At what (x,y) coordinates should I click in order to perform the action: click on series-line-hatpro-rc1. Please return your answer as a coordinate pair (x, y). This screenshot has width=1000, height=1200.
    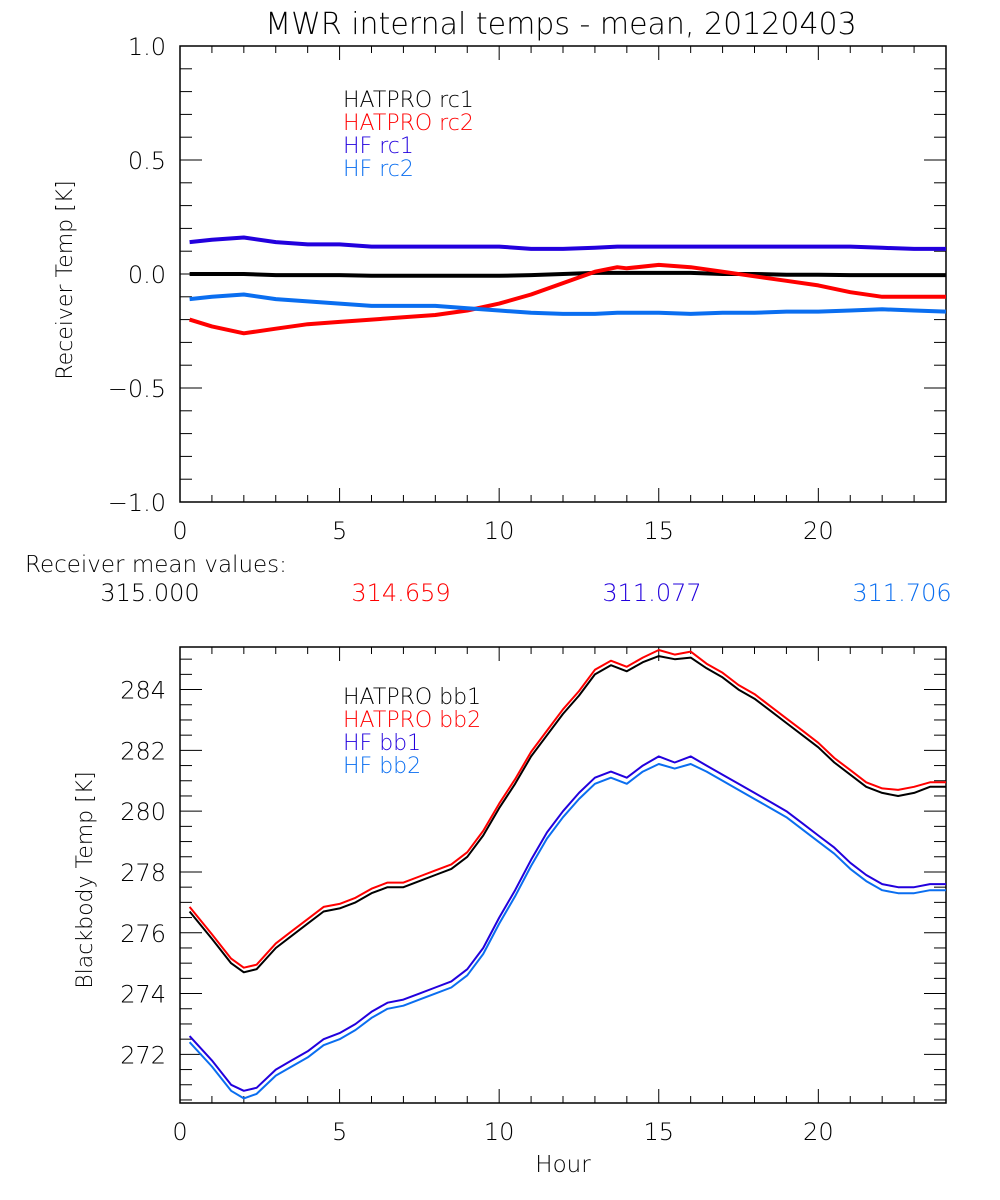
    Looking at the image, I should click on (567, 274).